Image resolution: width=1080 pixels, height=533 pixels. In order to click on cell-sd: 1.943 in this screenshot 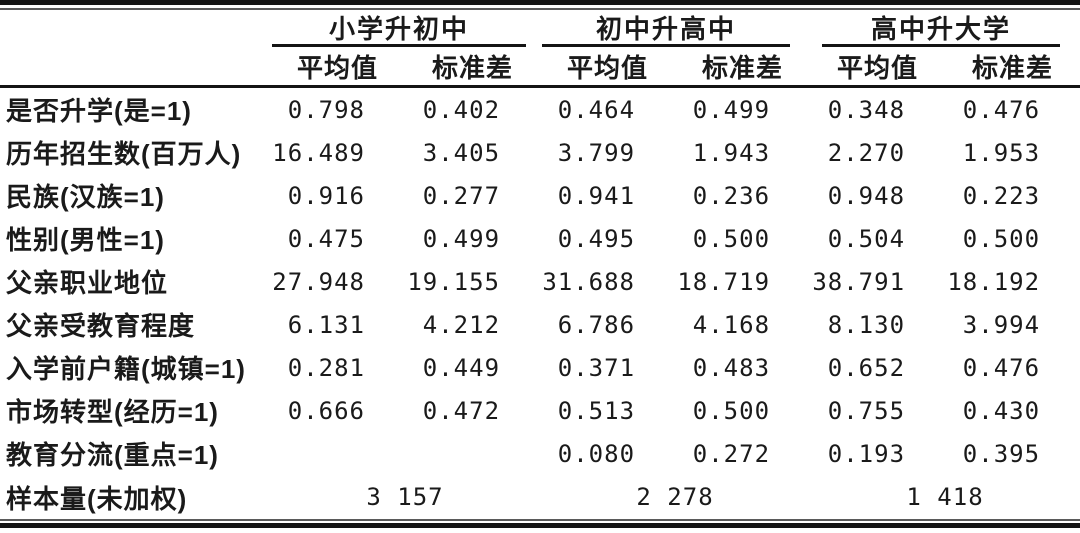, I will do `click(731, 152)`.